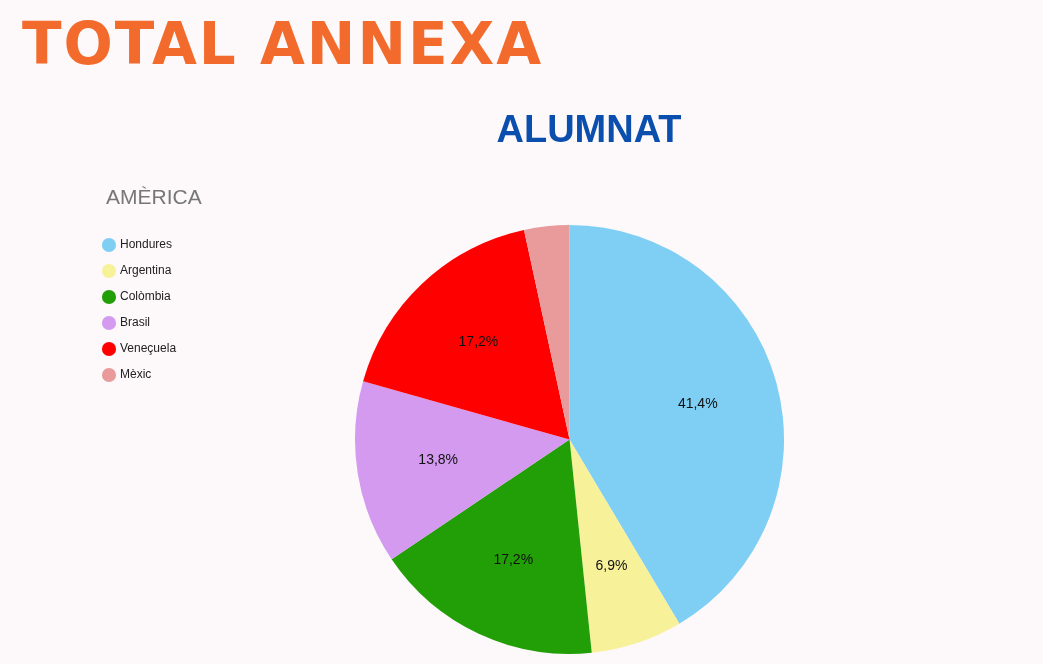  Describe the element at coordinates (283, 44) in the screenshot. I see `chart-title: TOTAL ANNEXA` at that location.